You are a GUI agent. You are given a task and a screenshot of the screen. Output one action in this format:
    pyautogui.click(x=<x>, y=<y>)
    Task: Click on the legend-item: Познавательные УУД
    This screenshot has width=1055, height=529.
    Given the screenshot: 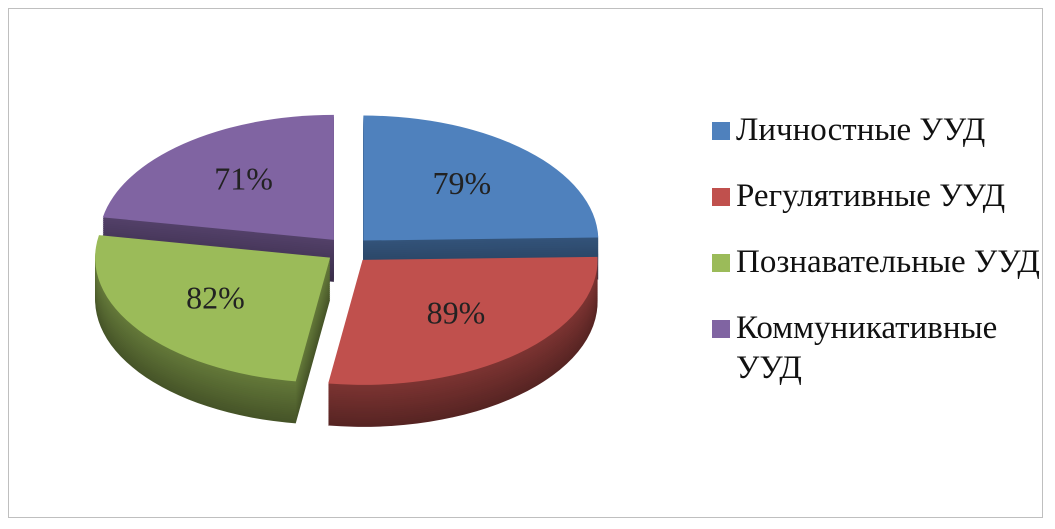 What is the action you would take?
    pyautogui.click(x=877, y=262)
    